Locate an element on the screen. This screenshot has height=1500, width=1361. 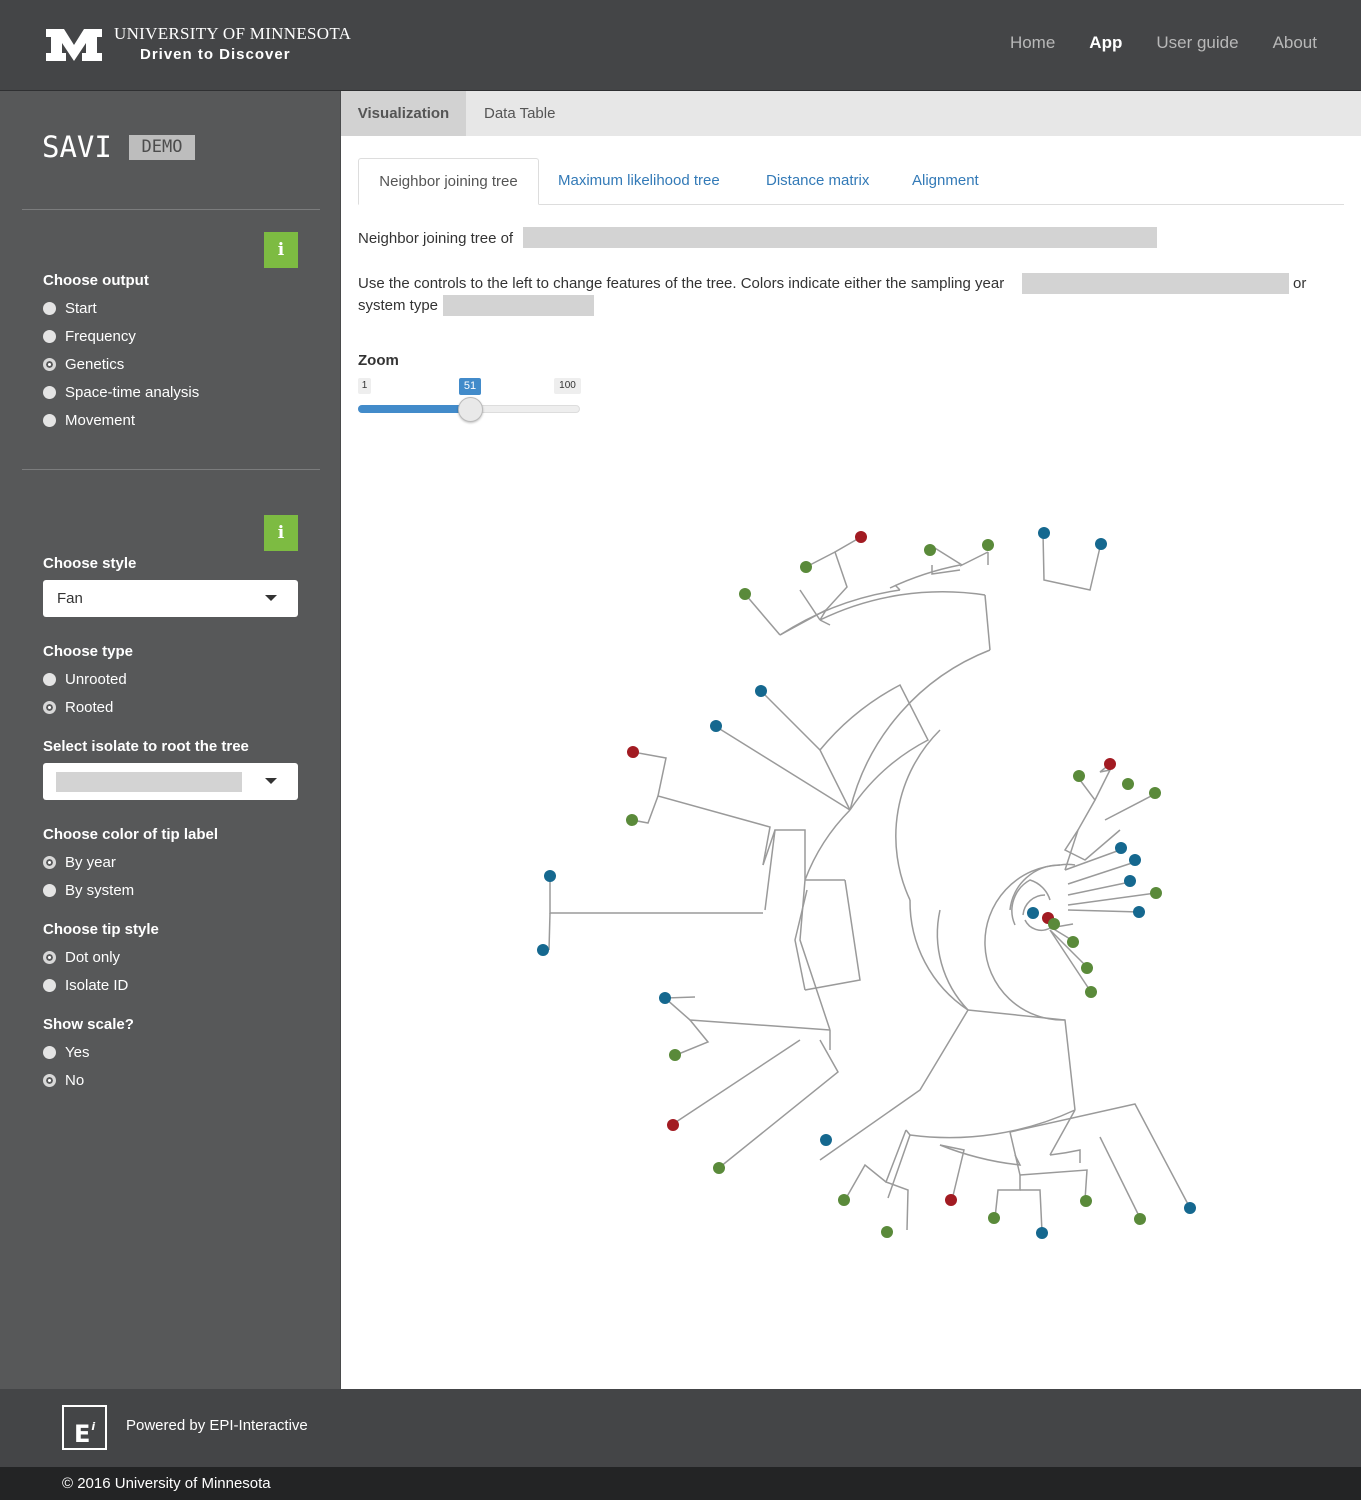
radio-output-movement: Movement is located at coordinates (89, 420).